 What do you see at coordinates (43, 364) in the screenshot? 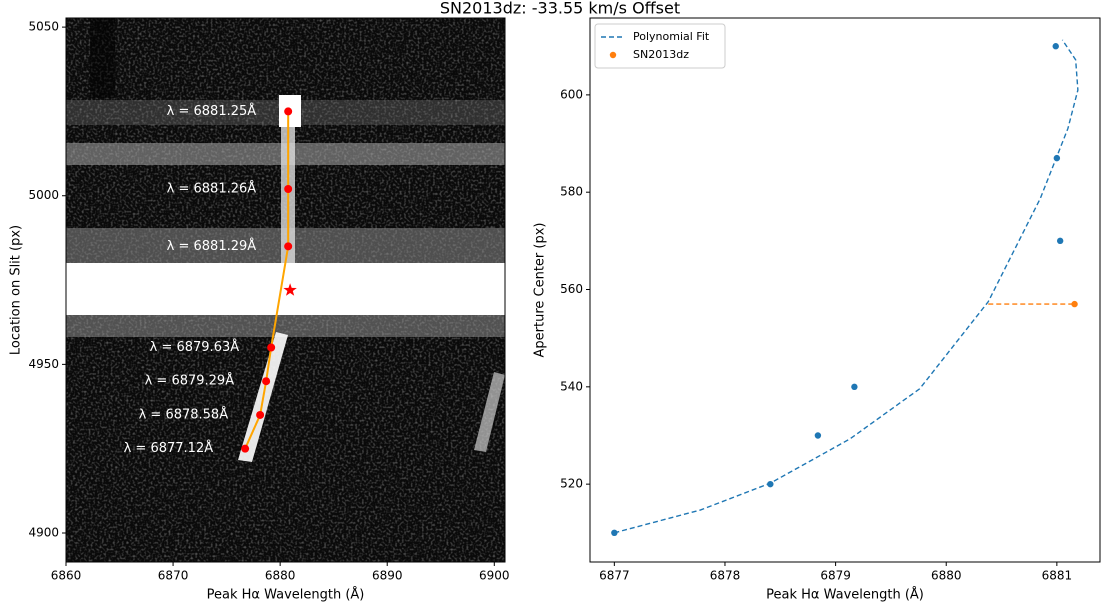
I see `y-tick-label: 4950` at bounding box center [43, 364].